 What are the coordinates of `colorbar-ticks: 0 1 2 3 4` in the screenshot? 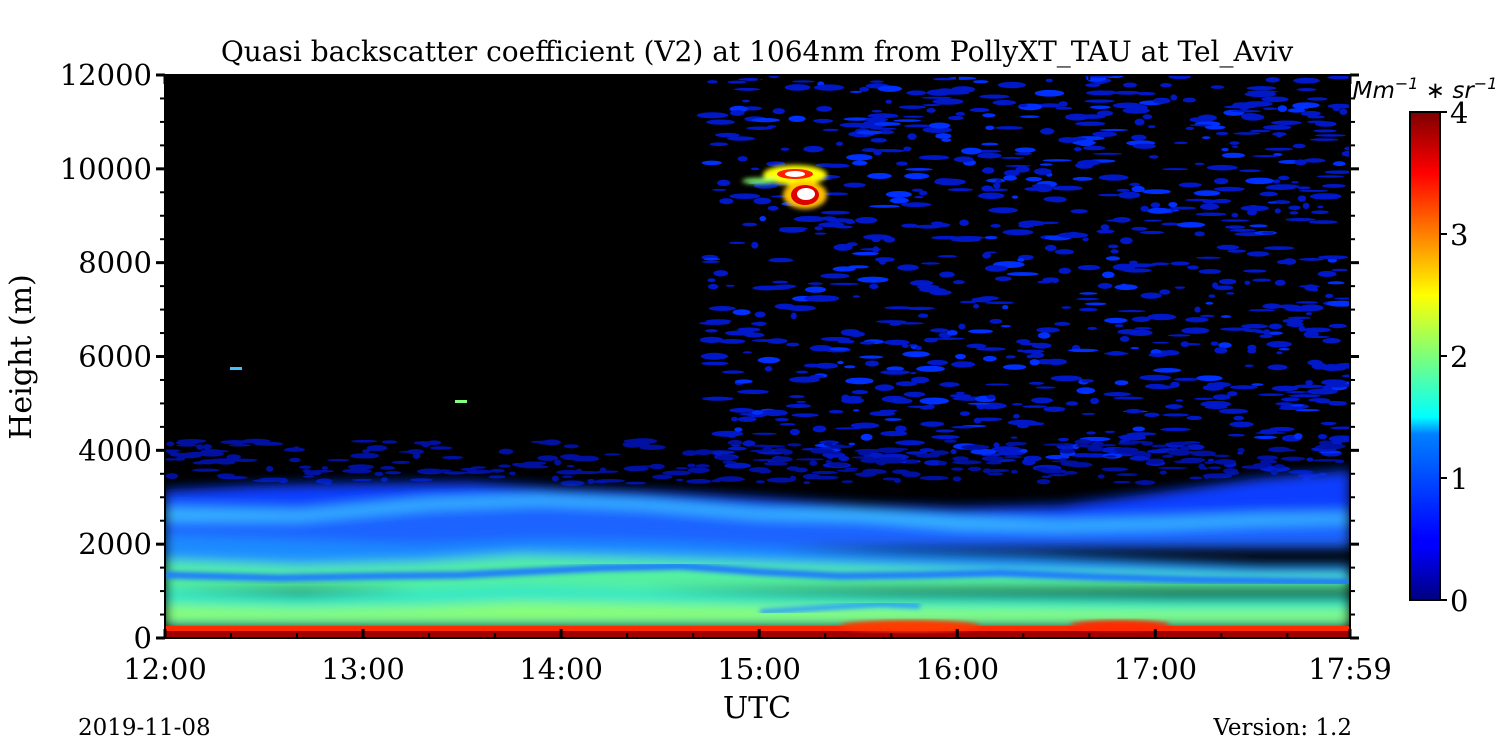 It's located at (1454, 357).